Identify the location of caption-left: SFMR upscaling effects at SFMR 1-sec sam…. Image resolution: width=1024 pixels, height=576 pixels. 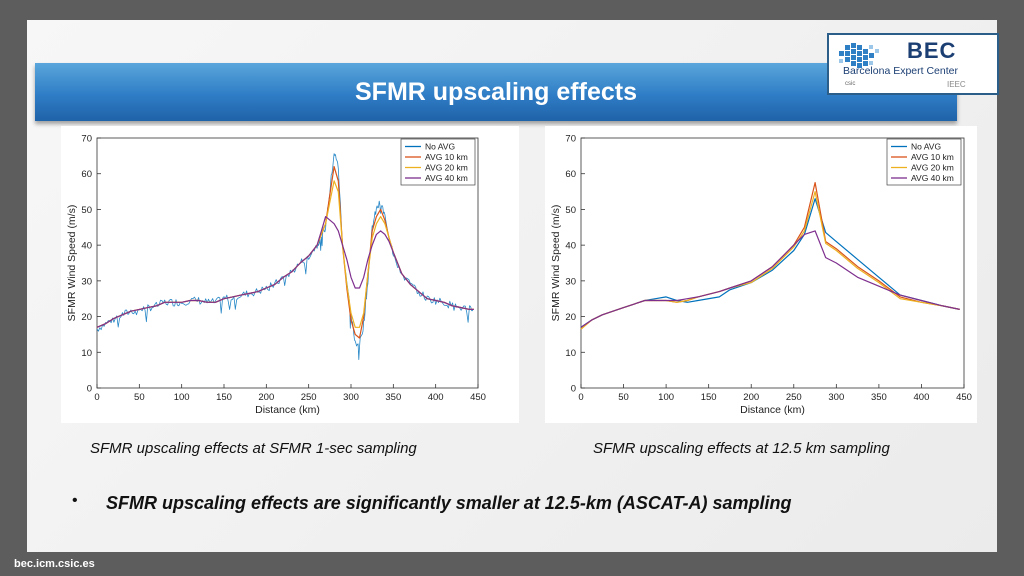
(253, 448).